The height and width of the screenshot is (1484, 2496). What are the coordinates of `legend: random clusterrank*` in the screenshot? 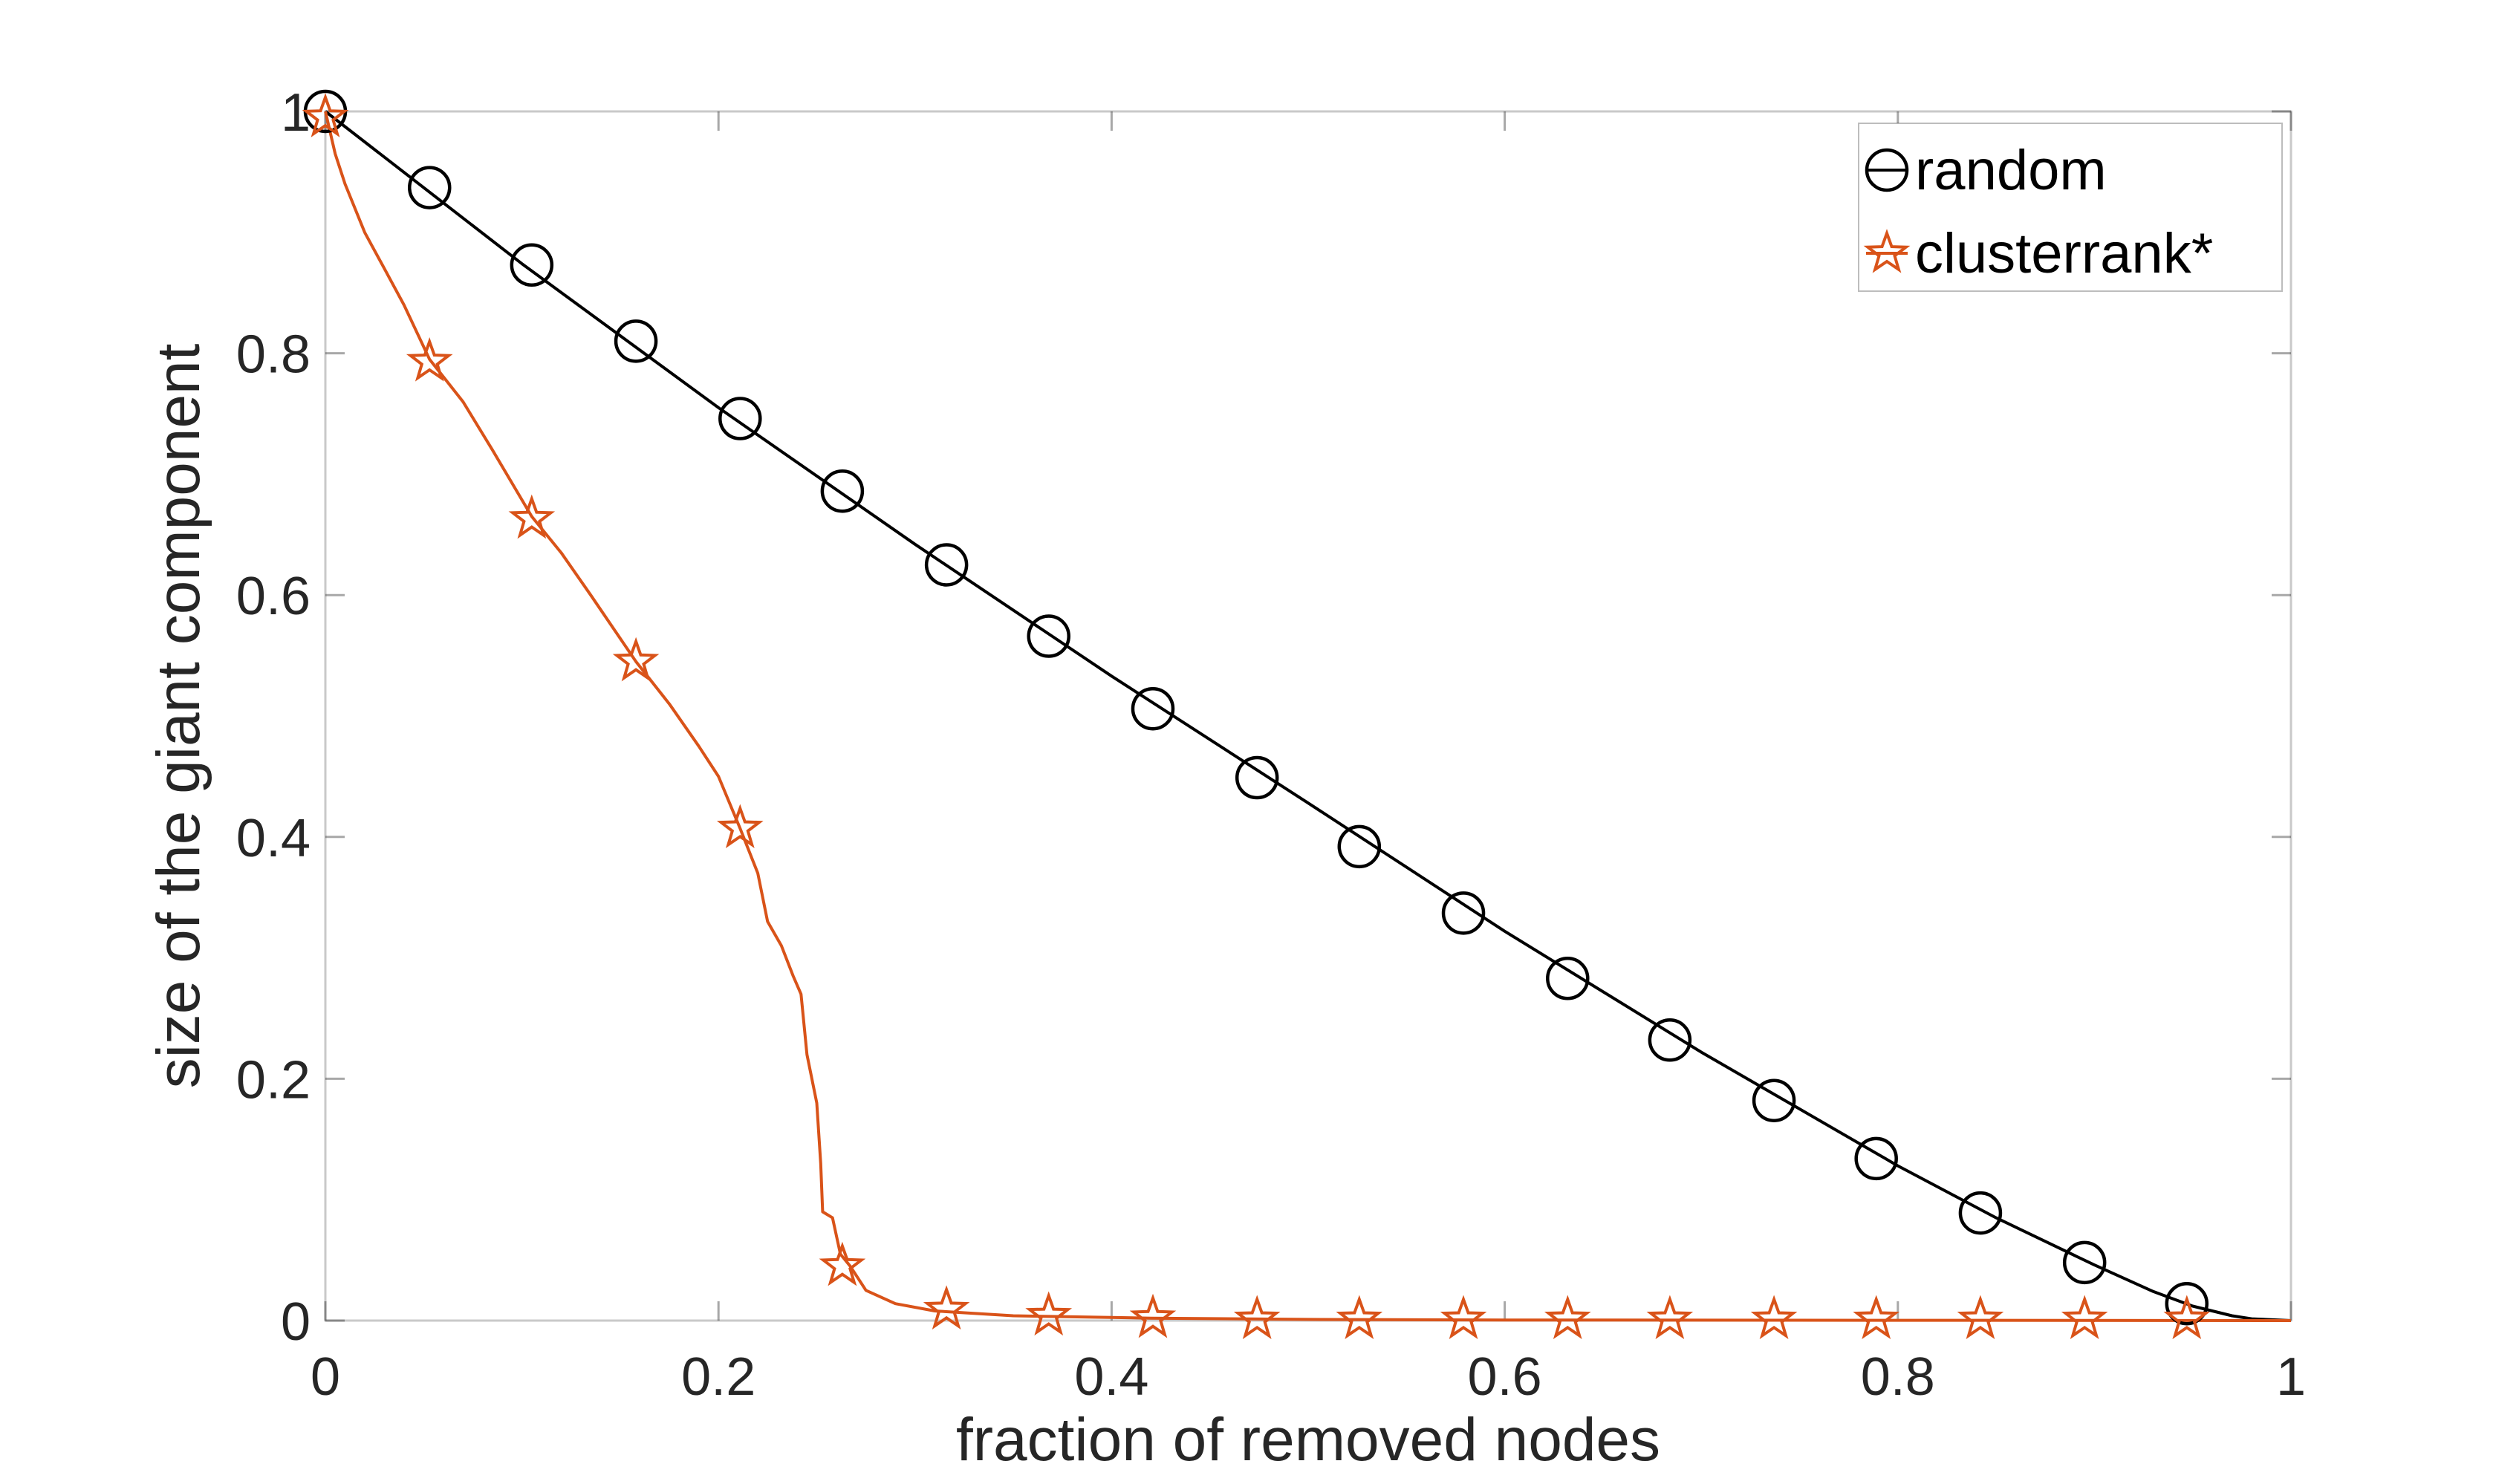 It's located at (2070, 208).